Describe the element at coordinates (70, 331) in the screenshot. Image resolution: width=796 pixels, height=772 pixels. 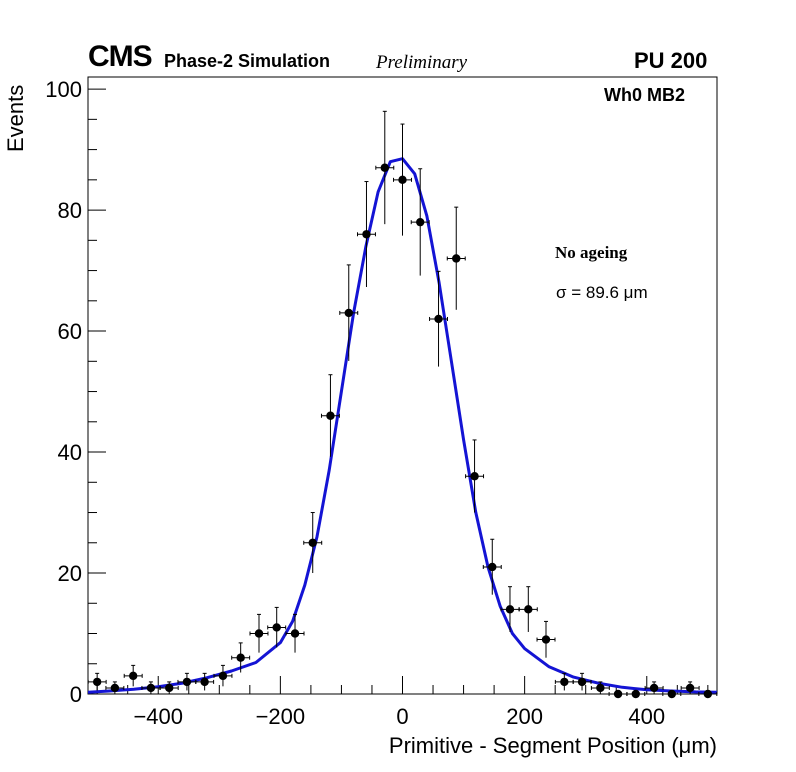
I see `y-tick-label: 60` at that location.